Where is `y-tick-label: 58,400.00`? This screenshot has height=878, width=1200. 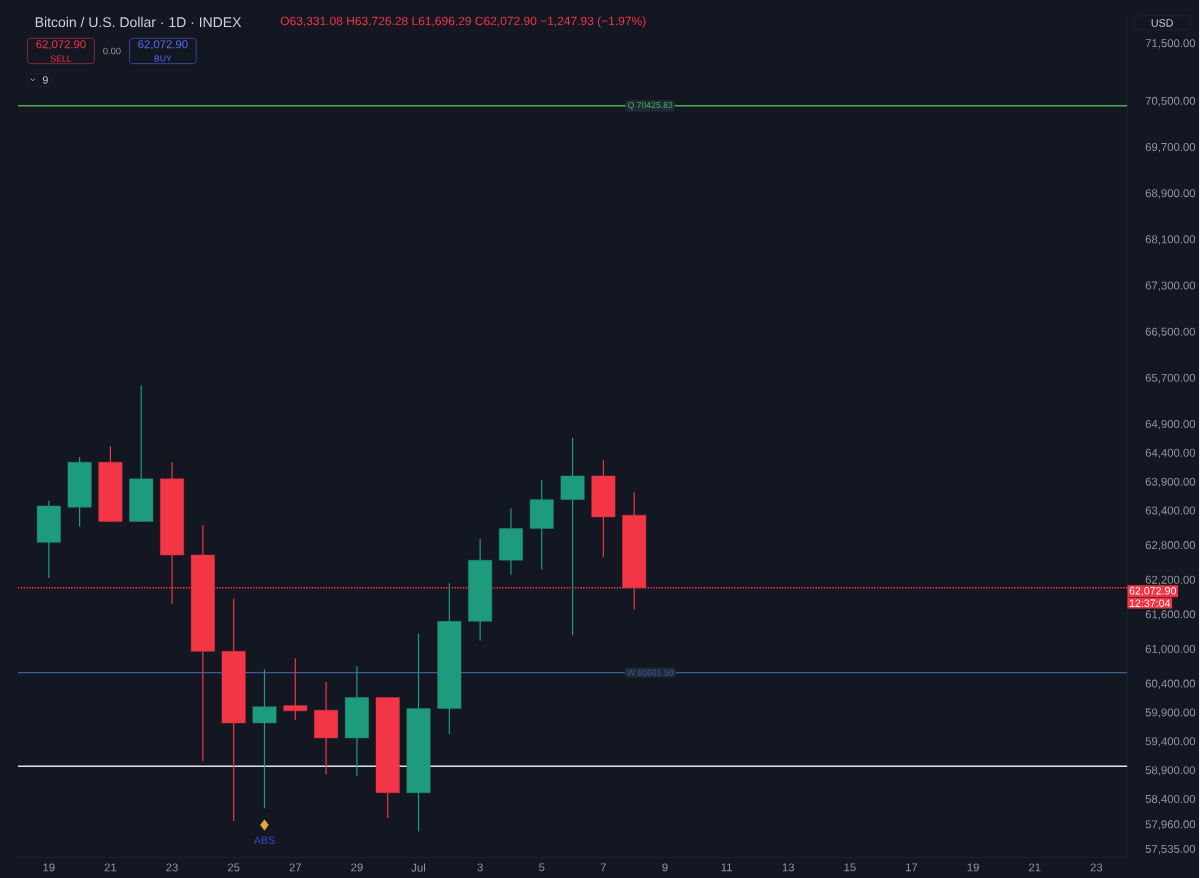
y-tick-label: 58,400.00 is located at coordinates (1170, 799).